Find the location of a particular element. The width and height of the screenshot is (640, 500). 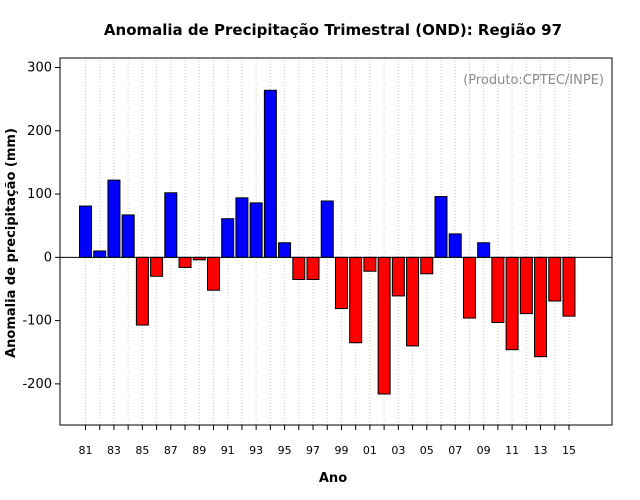

y-tick-label: 200 is located at coordinates (39, 131).